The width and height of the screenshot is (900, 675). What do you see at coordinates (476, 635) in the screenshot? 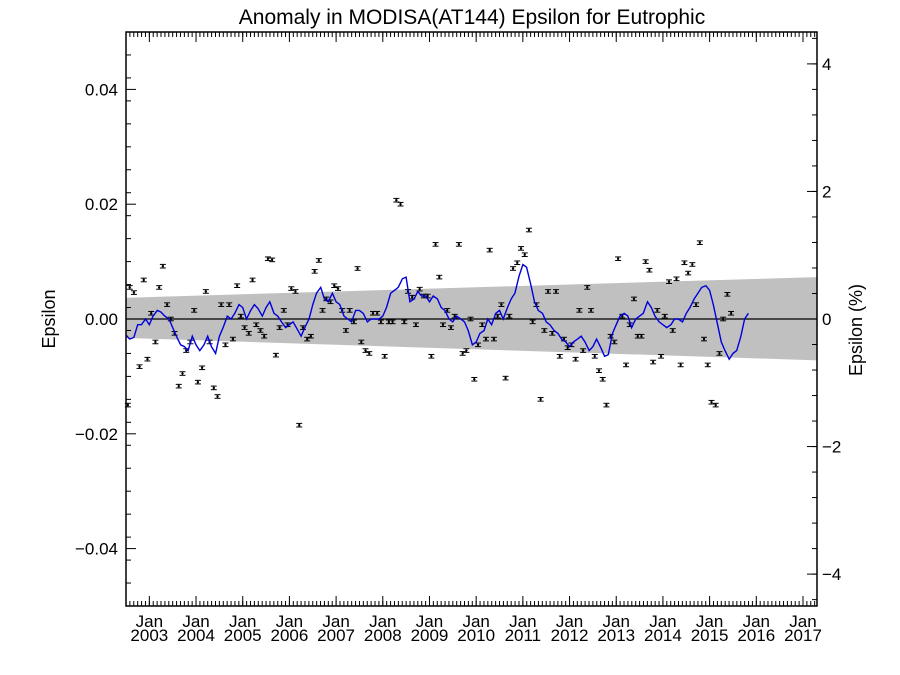
I see `tick-label-year: 2010` at bounding box center [476, 635].